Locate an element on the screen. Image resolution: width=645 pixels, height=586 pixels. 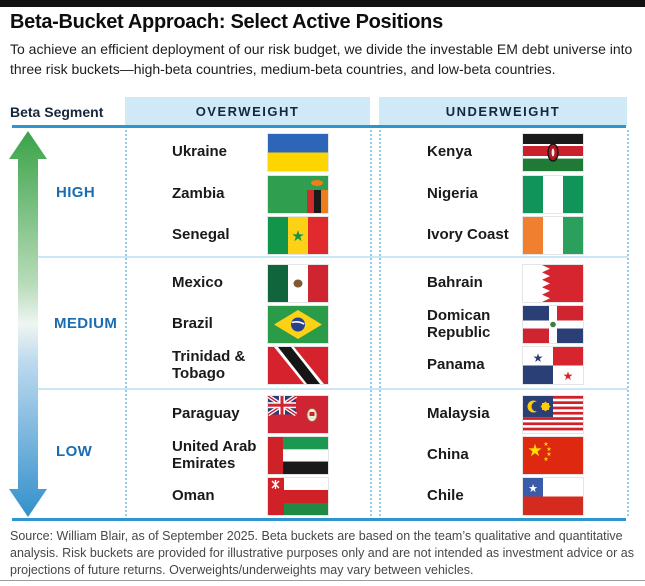
country-label: Chile is located at coordinates (445, 496).